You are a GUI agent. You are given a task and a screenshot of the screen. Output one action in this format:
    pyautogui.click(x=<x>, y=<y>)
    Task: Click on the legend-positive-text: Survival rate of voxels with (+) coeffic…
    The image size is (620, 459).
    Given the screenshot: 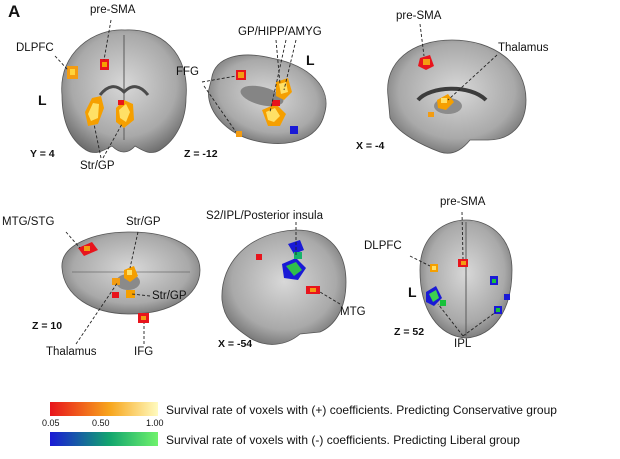 What is the action you would take?
    pyautogui.click(x=361, y=410)
    